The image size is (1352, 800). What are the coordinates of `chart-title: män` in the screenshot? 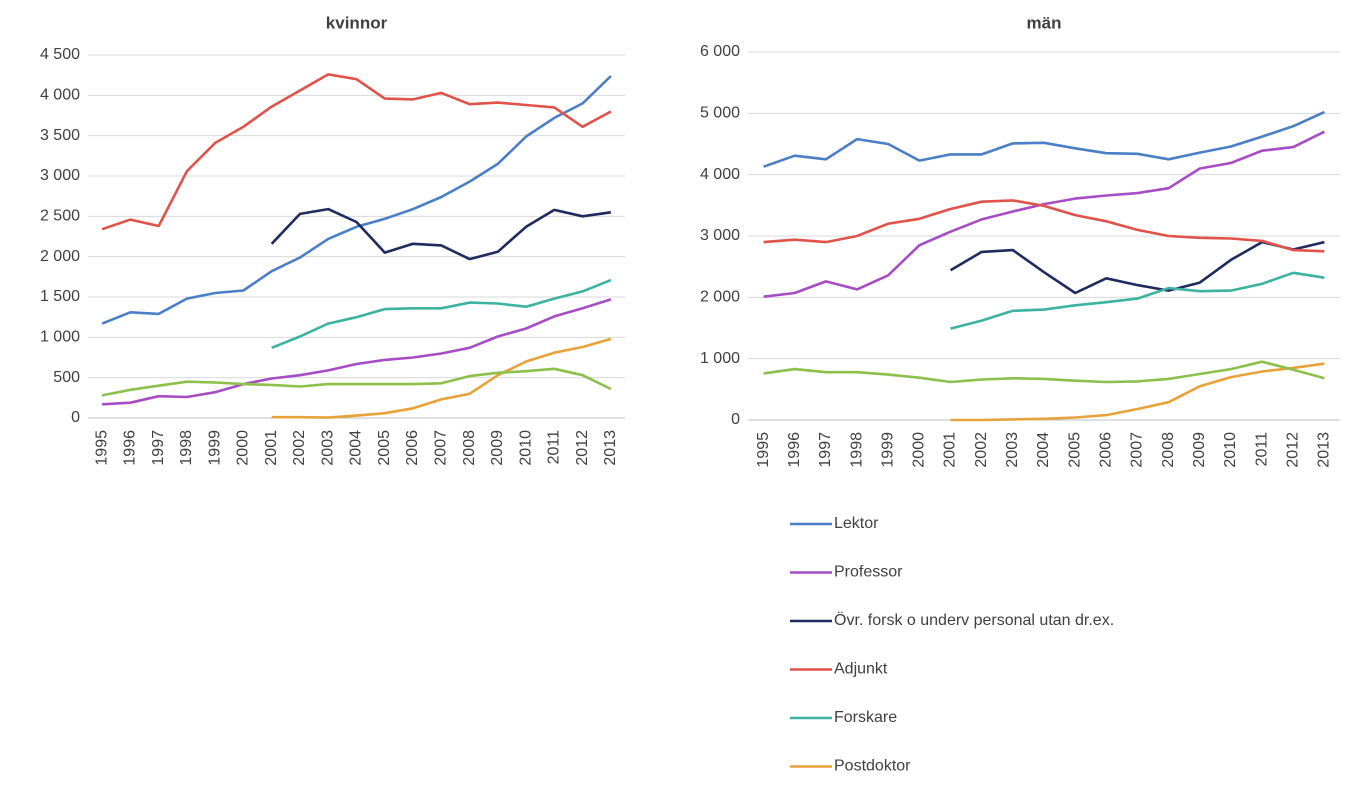 It's located at (1044, 22).